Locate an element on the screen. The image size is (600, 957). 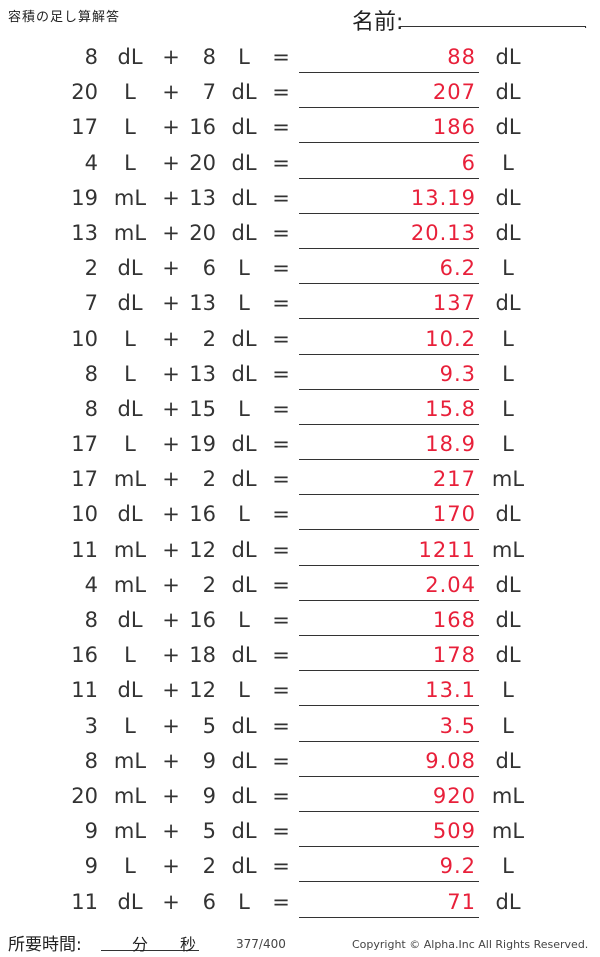
first-quantity: 3 is located at coordinates (91, 725).